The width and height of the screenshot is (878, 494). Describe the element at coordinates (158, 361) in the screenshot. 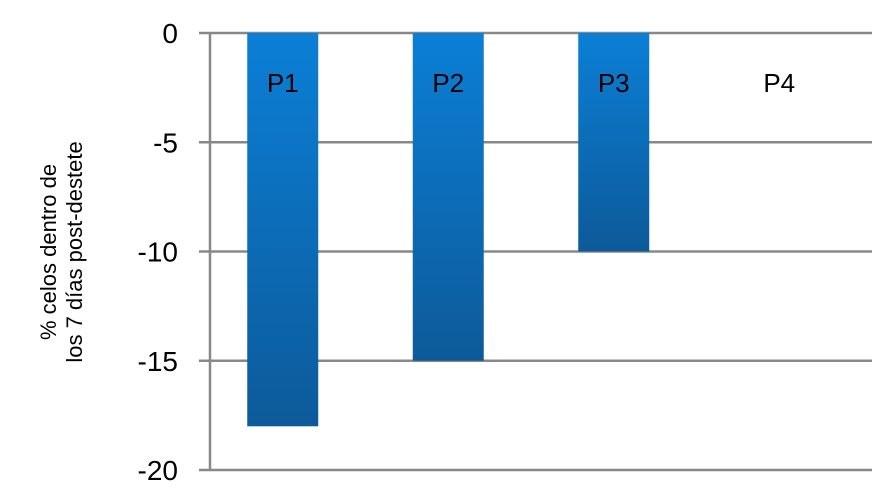

I see `y-tick-label: -15` at that location.